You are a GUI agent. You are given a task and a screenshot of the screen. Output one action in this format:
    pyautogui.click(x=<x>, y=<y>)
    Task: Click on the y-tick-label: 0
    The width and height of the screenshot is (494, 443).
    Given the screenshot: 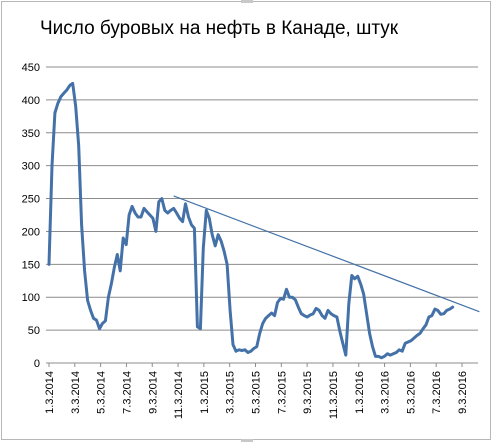 What is the action you would take?
    pyautogui.click(x=37, y=364)
    